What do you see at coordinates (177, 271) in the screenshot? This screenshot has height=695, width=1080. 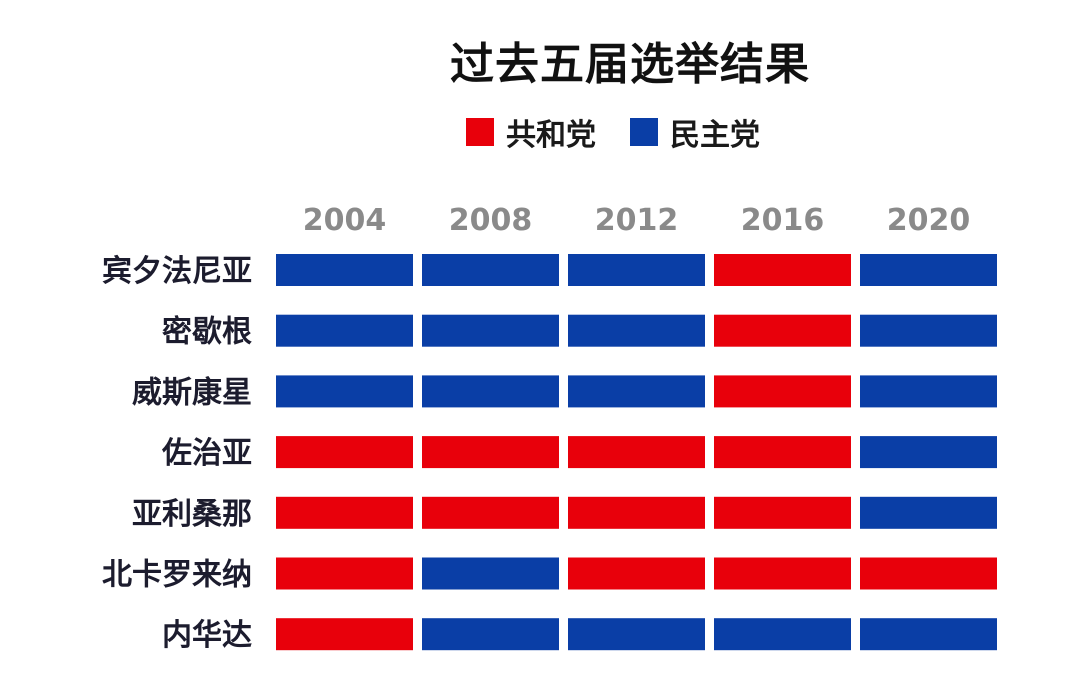 I see `state-label: 宾夕法尼亚` at bounding box center [177, 271].